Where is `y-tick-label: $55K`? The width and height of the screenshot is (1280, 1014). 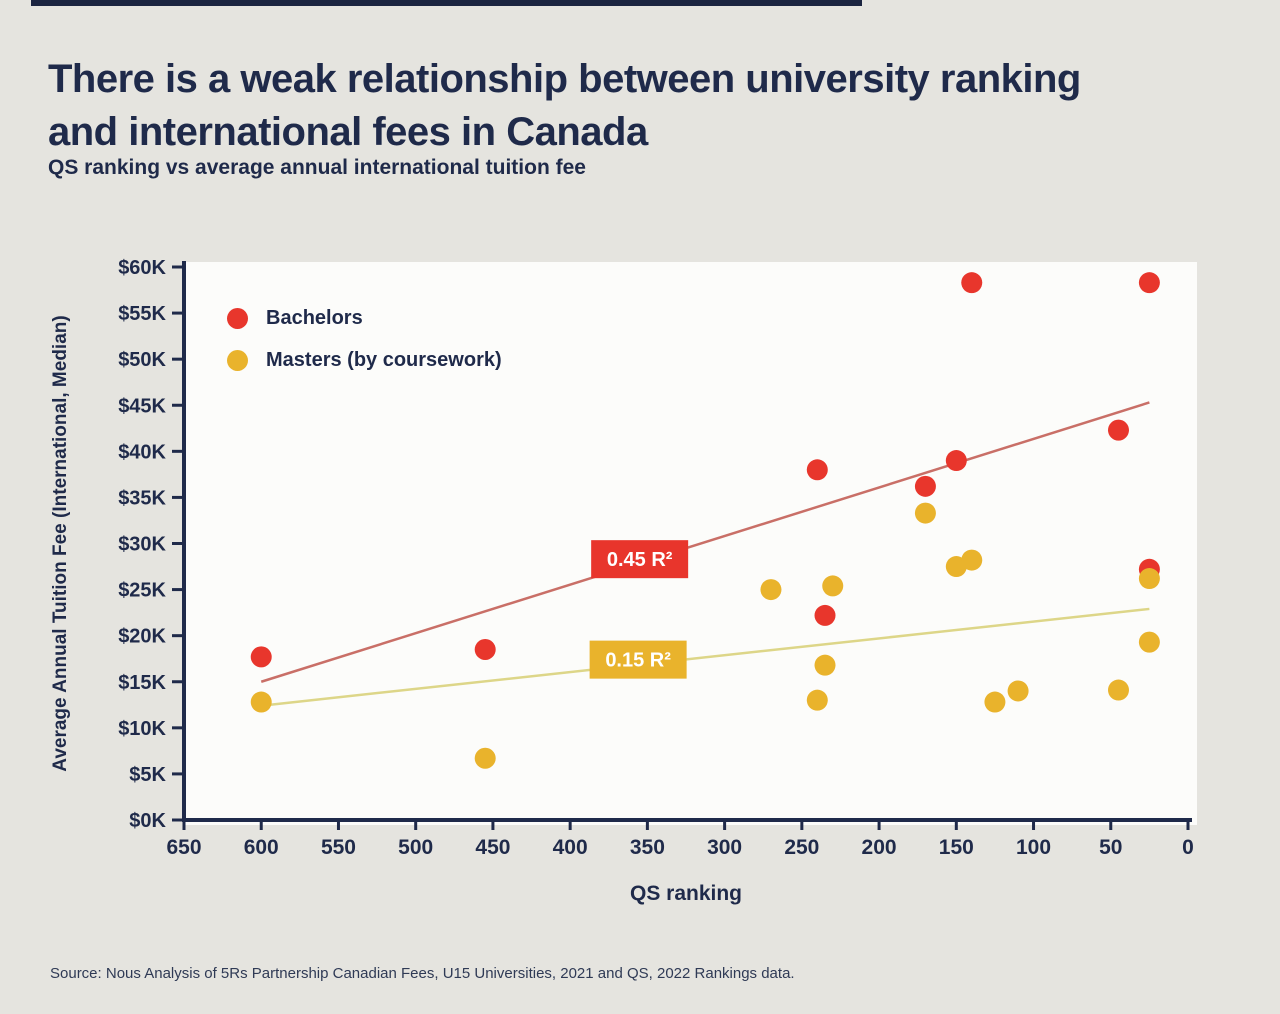 y-tick-label: $55K is located at coordinates (142, 314).